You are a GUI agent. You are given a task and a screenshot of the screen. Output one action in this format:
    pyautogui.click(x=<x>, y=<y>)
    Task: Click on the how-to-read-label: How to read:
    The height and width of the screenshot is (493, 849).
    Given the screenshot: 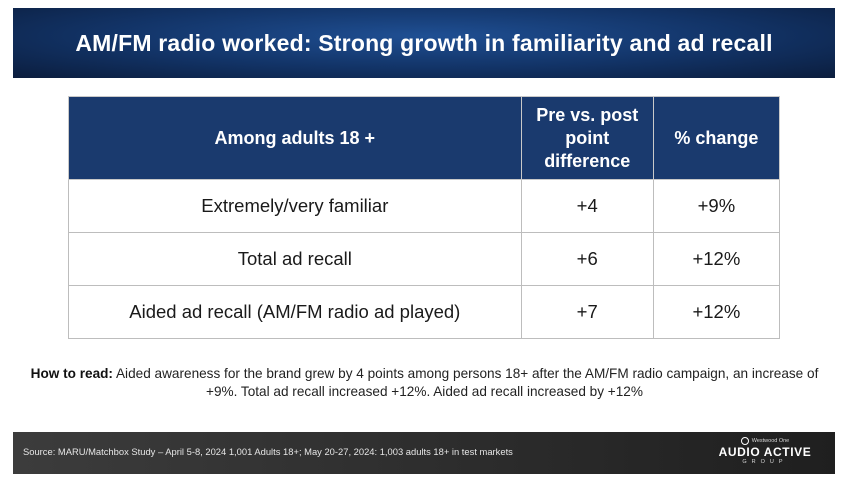 What is the action you would take?
    pyautogui.click(x=71, y=373)
    